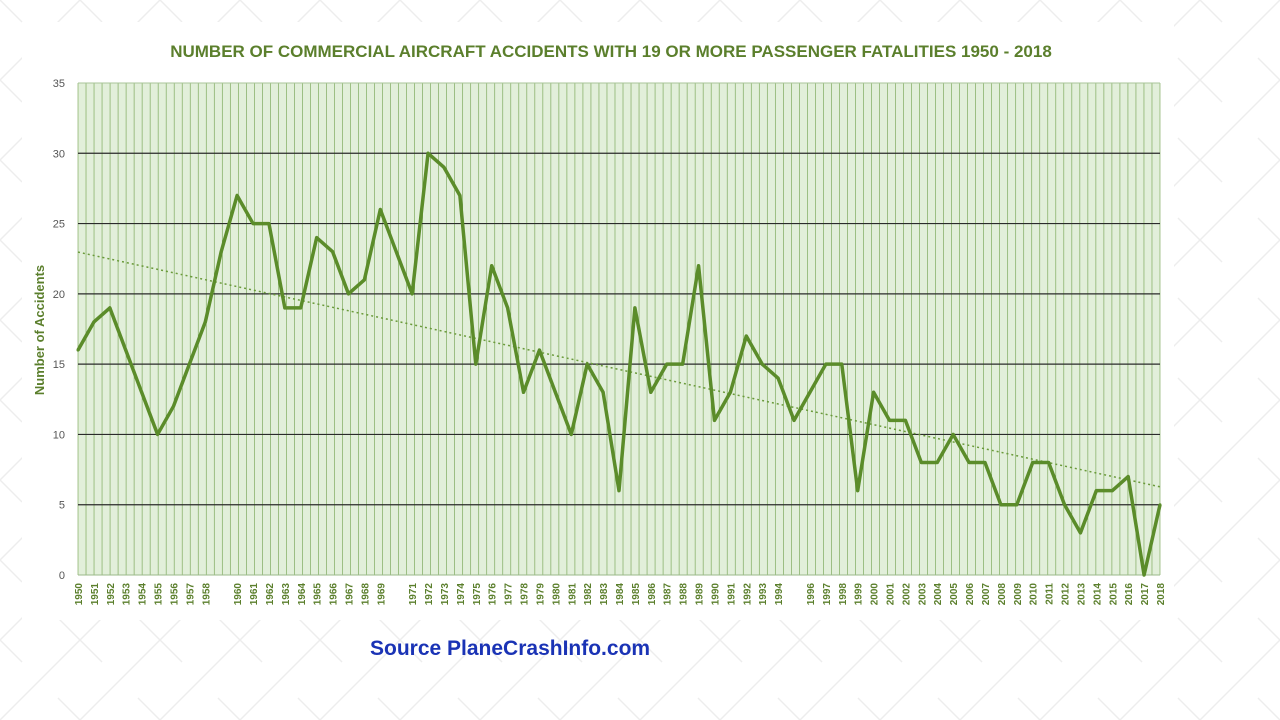 The width and height of the screenshot is (1280, 720). Describe the element at coordinates (859, 594) in the screenshot. I see `x-tick-label: 1999` at that location.